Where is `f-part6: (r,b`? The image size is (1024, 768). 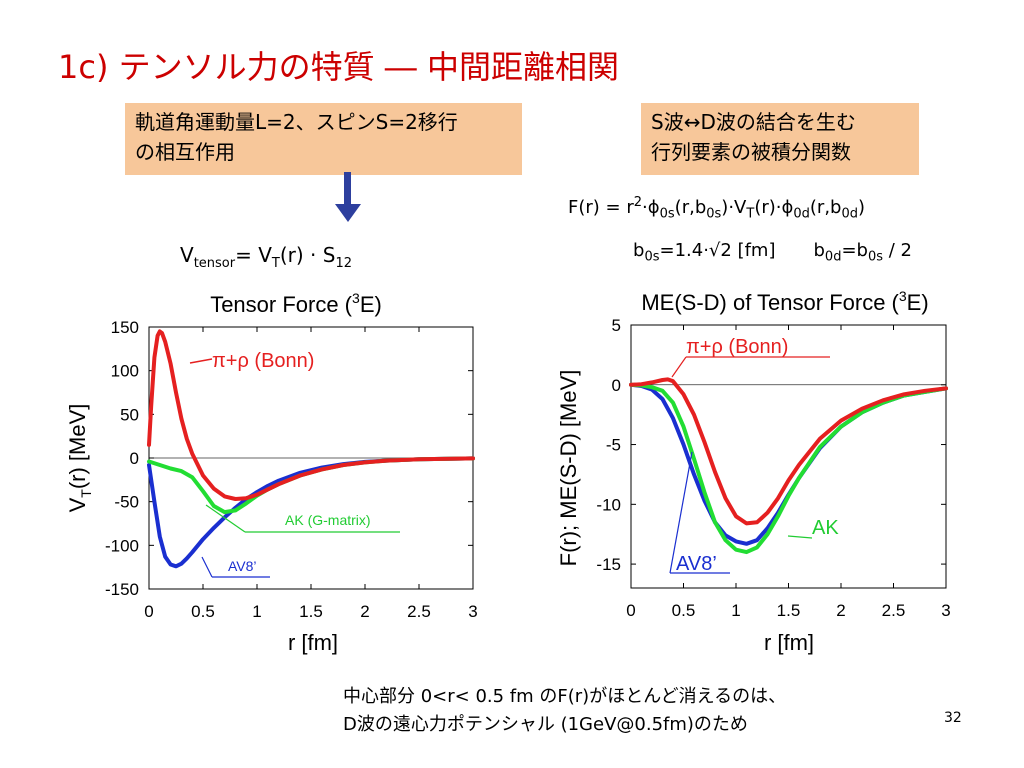 f-part6: (r,b is located at coordinates (825, 207).